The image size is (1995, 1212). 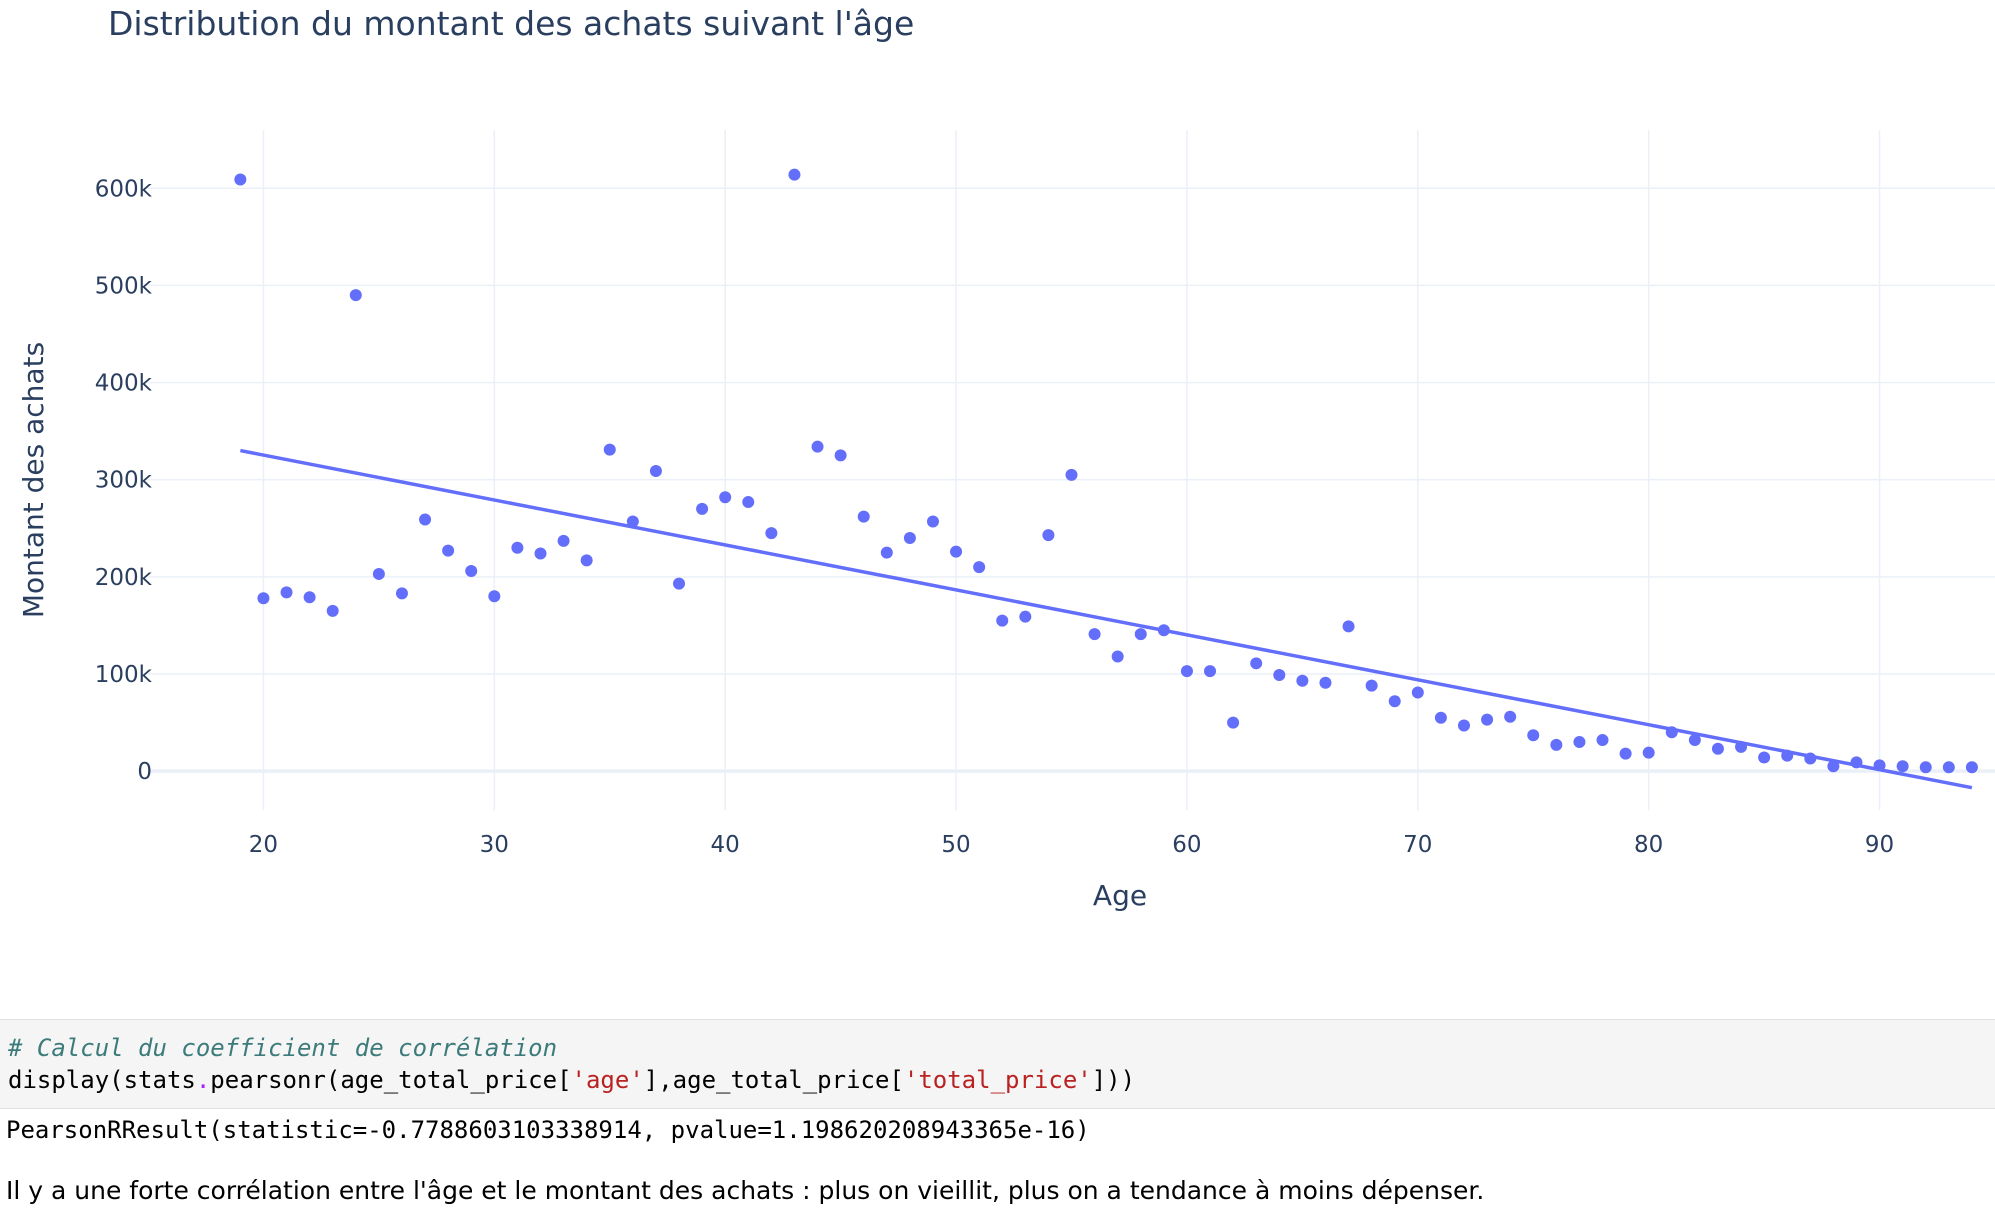 I want to click on code-comment: # Calcul du coefficient de corrélation, so click(x=283, y=1048).